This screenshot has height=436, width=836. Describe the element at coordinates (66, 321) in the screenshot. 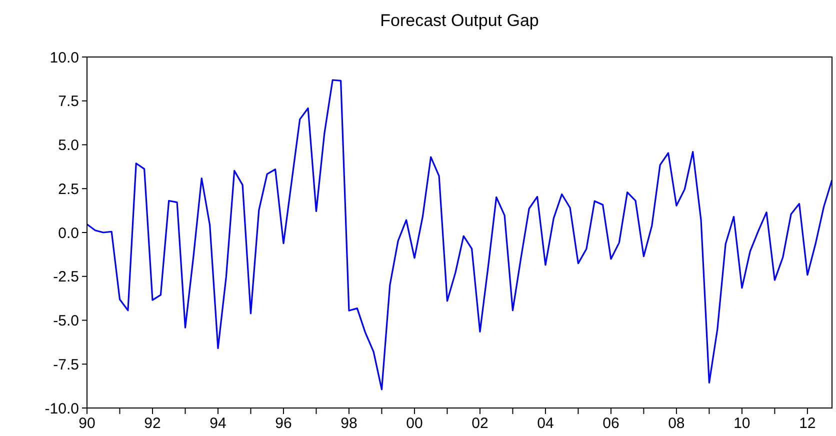

I see `y-tick-label: -5.0` at that location.